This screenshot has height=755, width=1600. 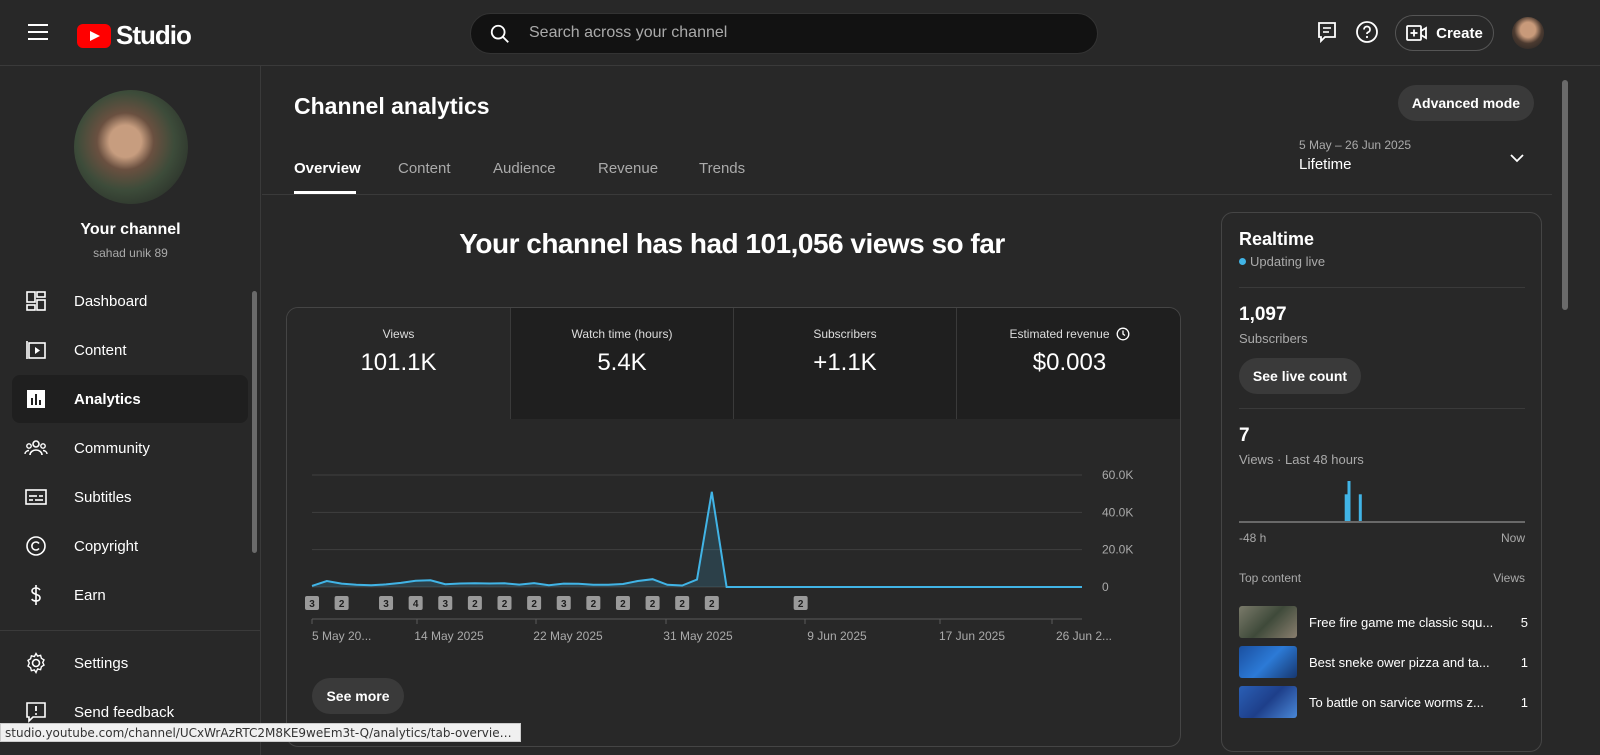 I want to click on sidebar-item-subtitles: Subtitles, so click(x=130, y=497).